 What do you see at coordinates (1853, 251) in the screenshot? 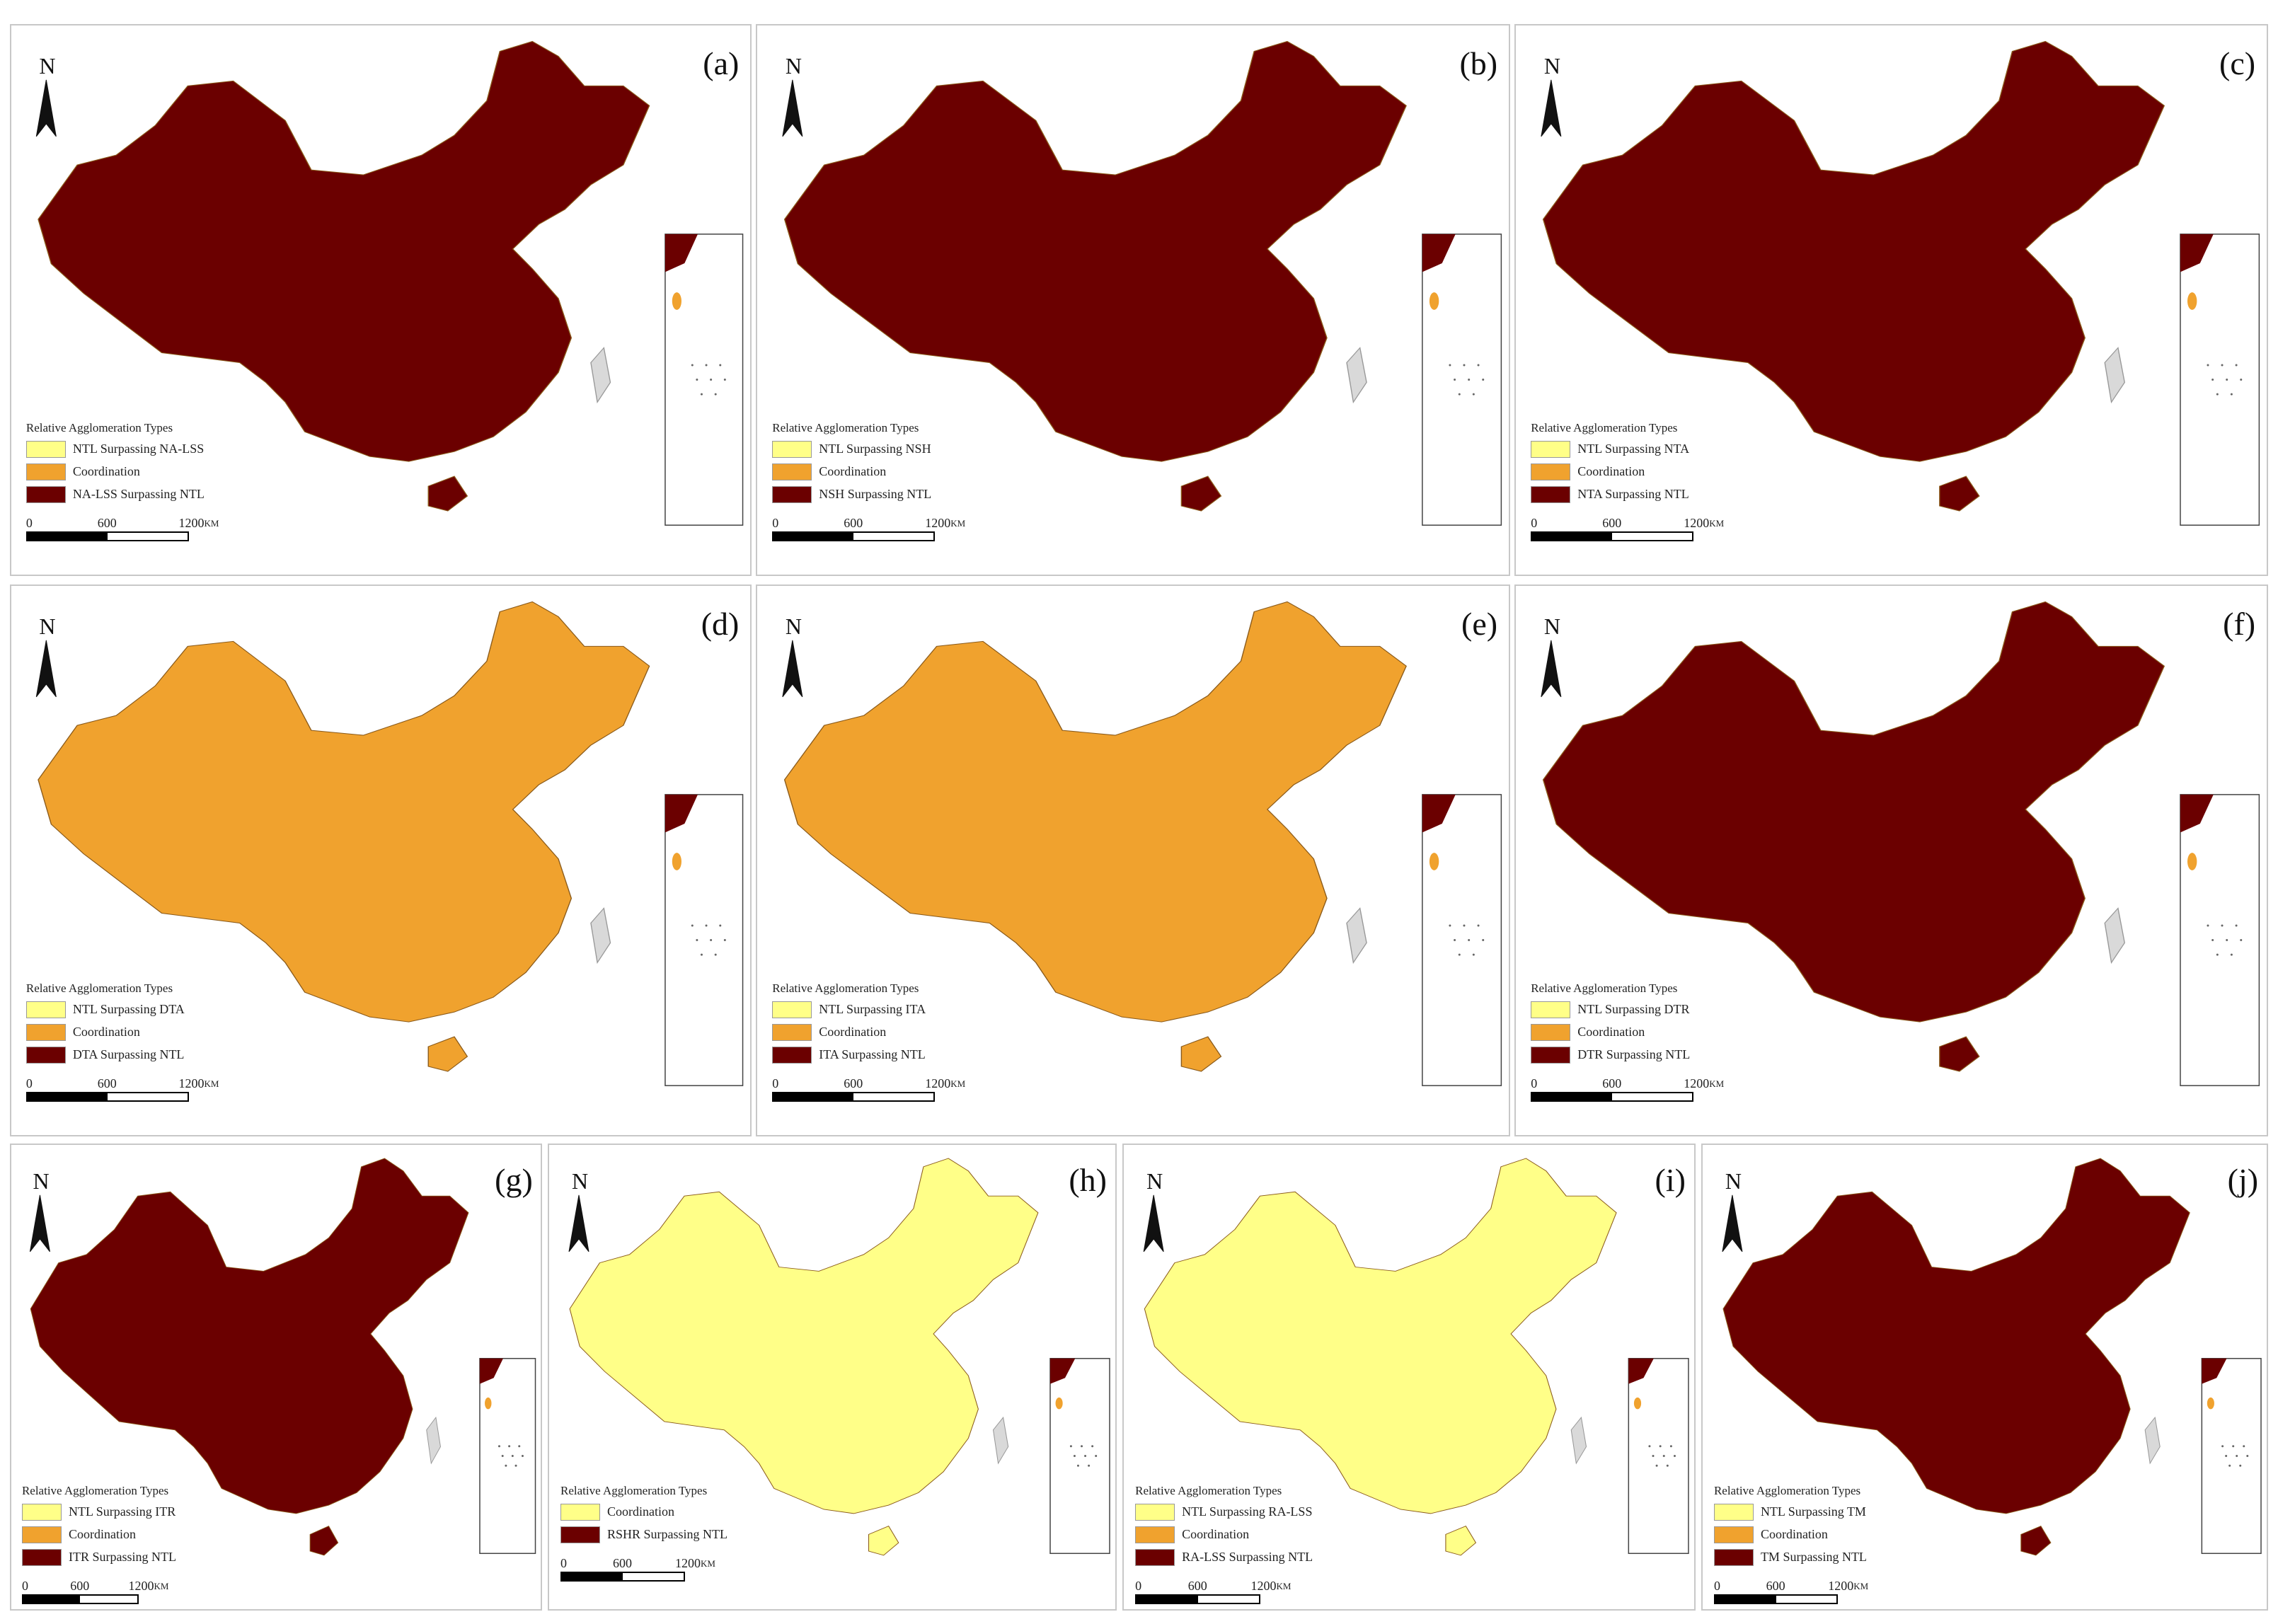
I see `mainland-map` at bounding box center [1853, 251].